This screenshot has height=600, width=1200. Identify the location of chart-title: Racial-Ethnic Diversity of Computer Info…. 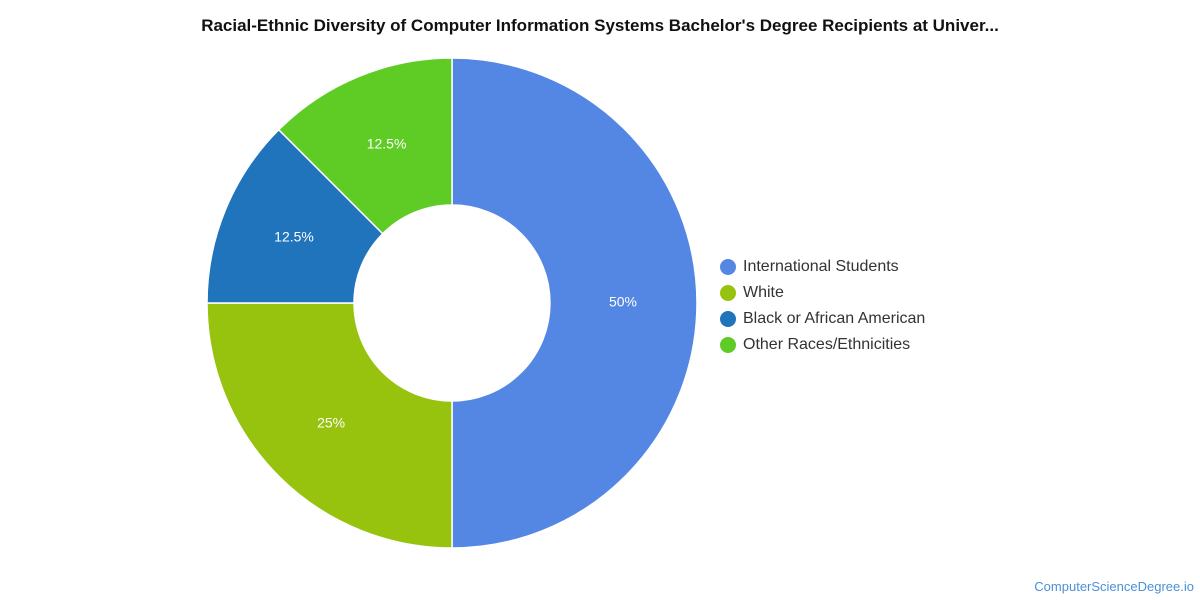
(600, 25).